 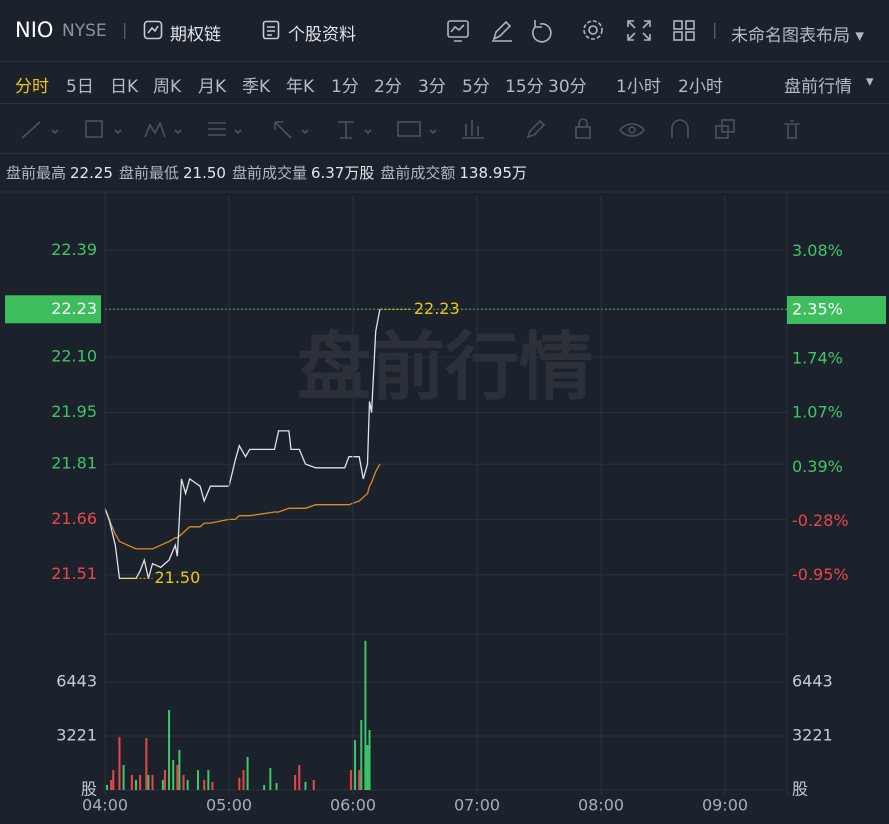 I want to click on x-tick-label: 06:00, so click(x=353, y=805).